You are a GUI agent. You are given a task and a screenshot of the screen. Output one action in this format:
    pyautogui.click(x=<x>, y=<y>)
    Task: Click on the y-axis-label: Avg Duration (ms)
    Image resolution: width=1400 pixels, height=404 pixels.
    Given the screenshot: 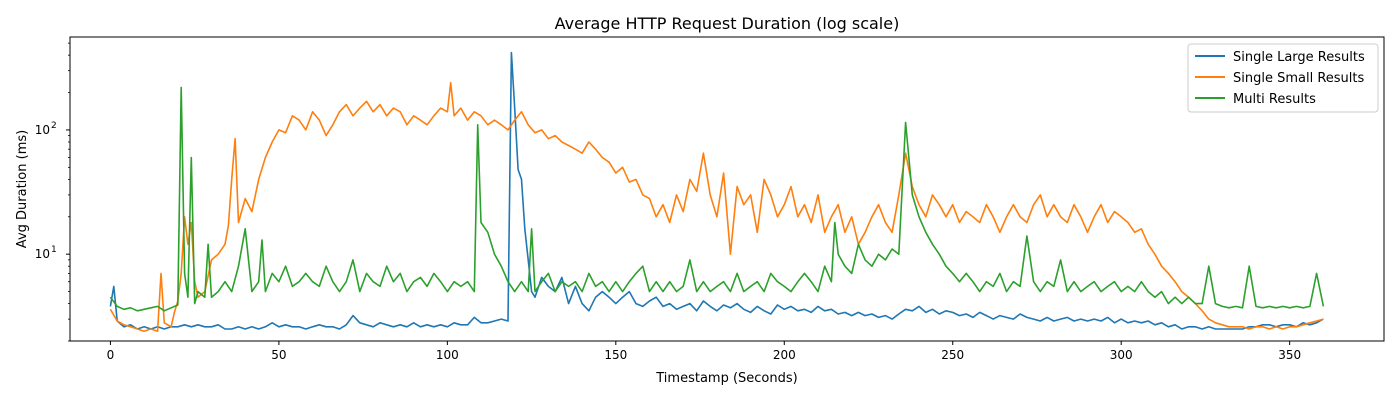 What is the action you would take?
    pyautogui.click(x=22, y=189)
    